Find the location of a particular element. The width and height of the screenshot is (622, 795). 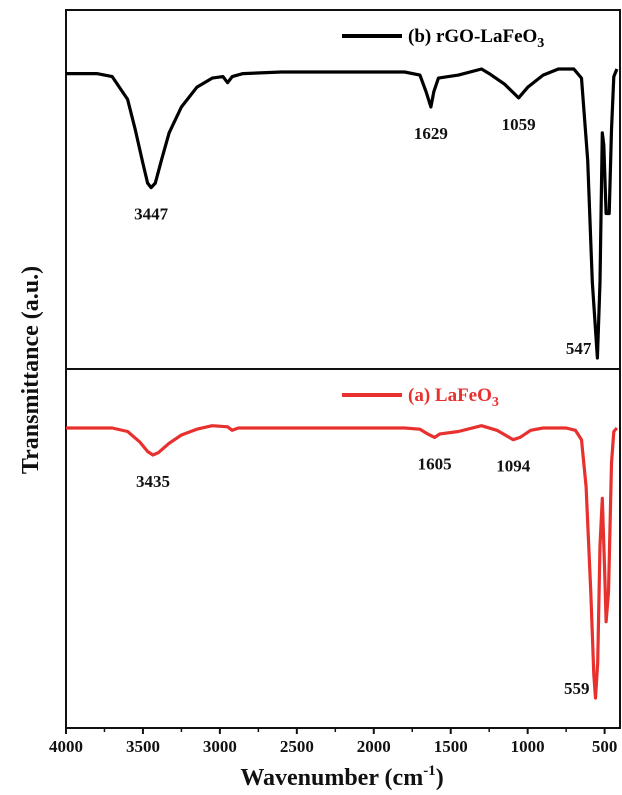

x-tick-label: 4000 is located at coordinates (66, 746).